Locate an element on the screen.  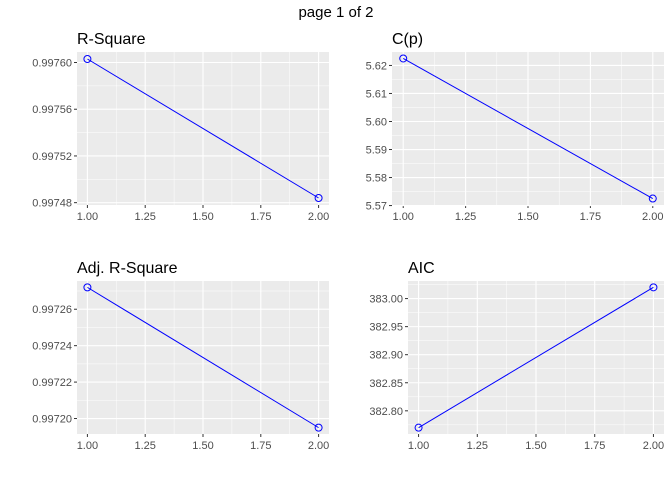
y-tick-label: 5.59 is located at coordinates (376, 151).